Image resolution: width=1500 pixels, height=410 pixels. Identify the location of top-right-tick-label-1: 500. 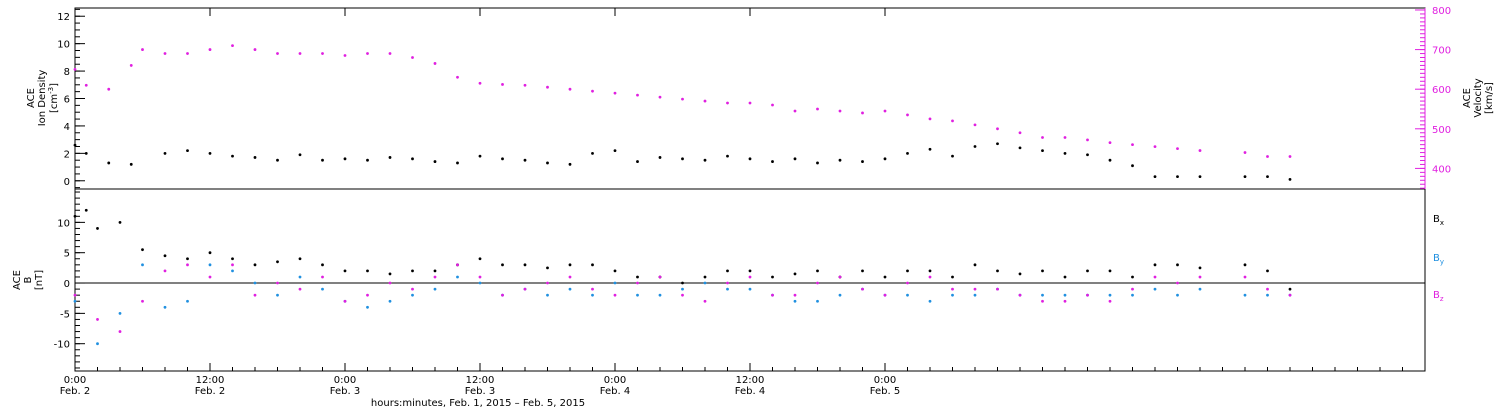
(1441, 130).